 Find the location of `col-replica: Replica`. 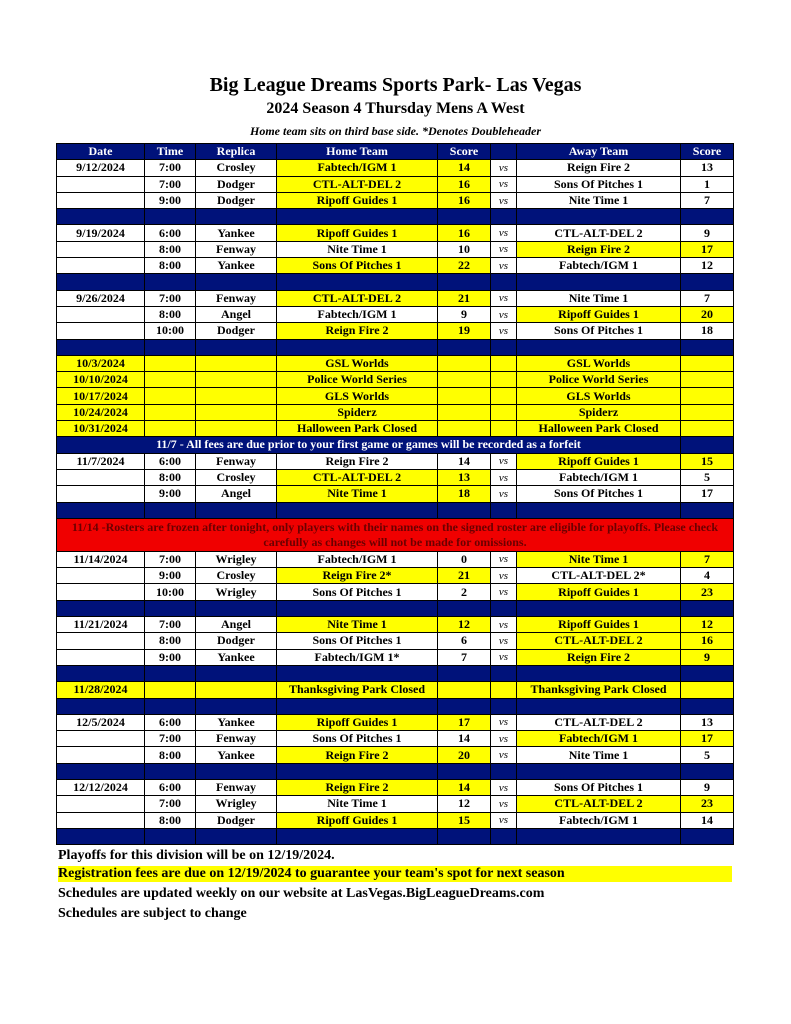

col-replica: Replica is located at coordinates (236, 151).